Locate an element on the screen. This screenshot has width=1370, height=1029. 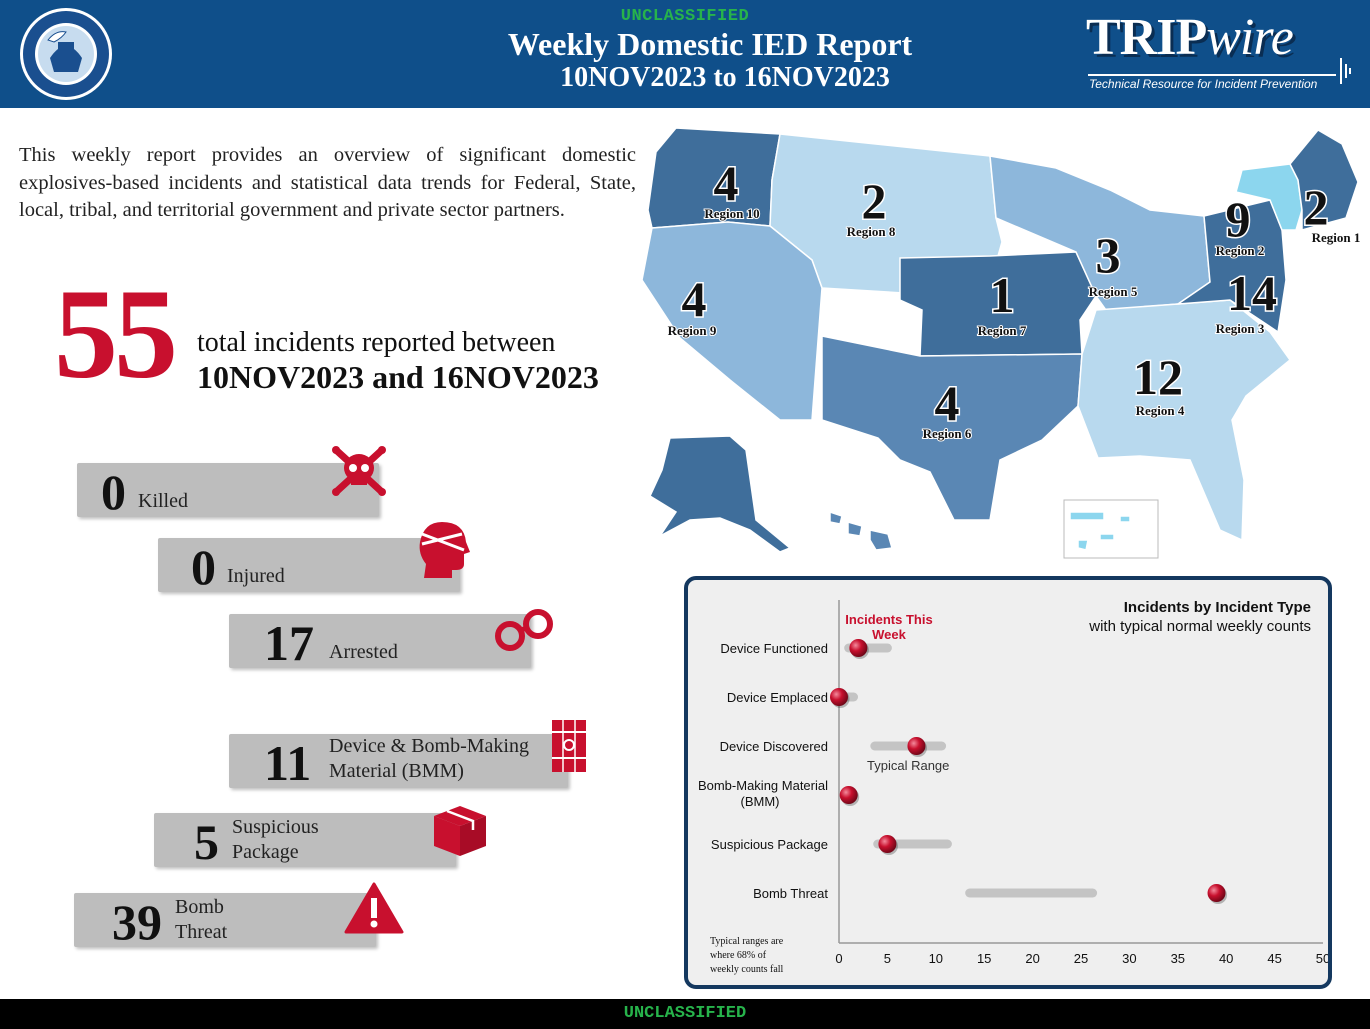
chart-subtitle: with typical normal weekly counts is located at coordinates (1199, 626).